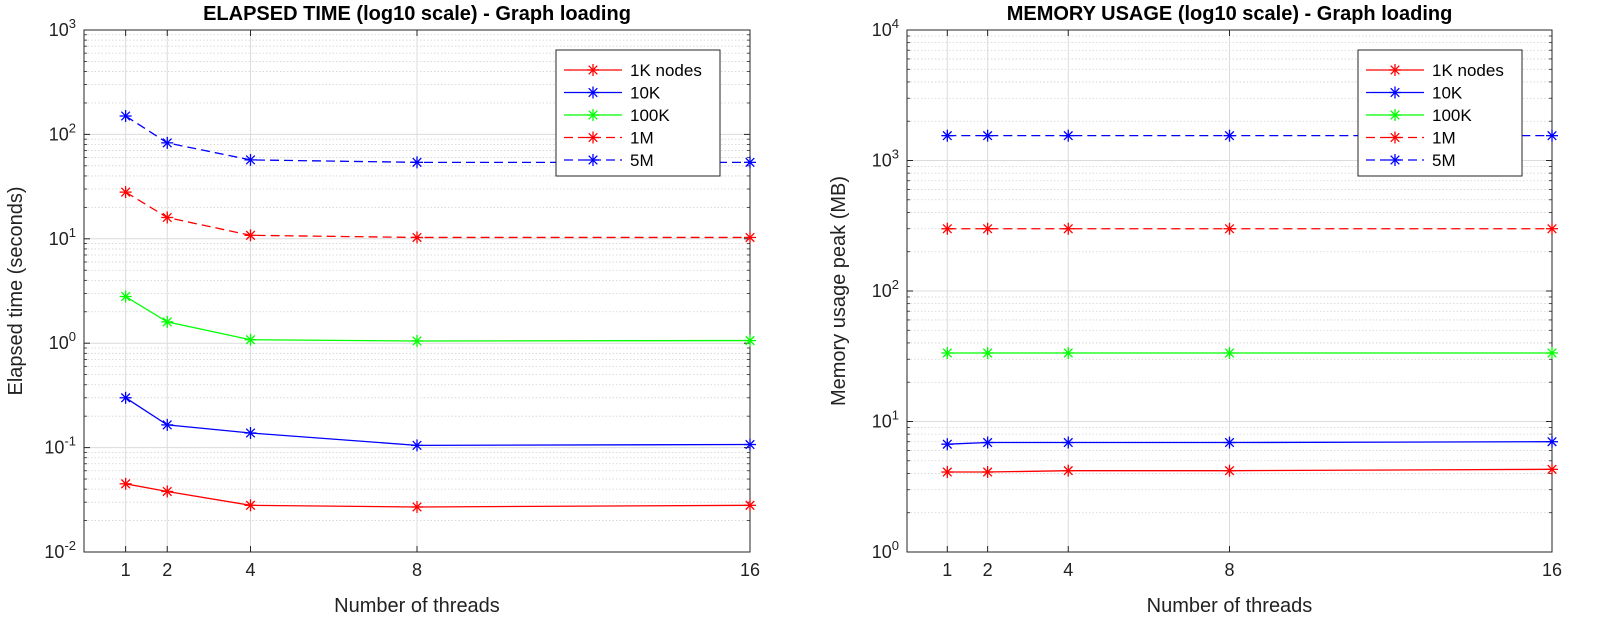 The image size is (1600, 624). Describe the element at coordinates (642, 160) in the screenshot. I see `legend-label: 5M` at that location.